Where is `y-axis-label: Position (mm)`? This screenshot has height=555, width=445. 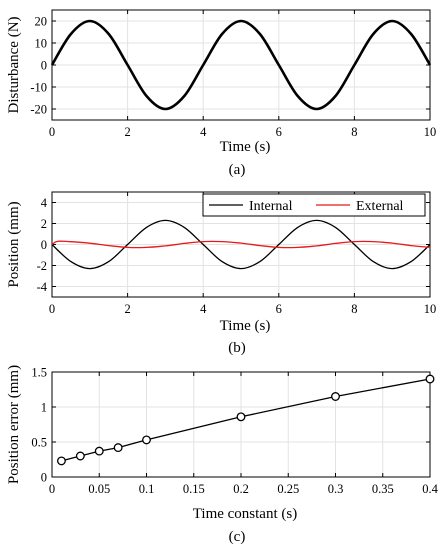
y-axis-label: Position (mm) is located at coordinates (14, 244).